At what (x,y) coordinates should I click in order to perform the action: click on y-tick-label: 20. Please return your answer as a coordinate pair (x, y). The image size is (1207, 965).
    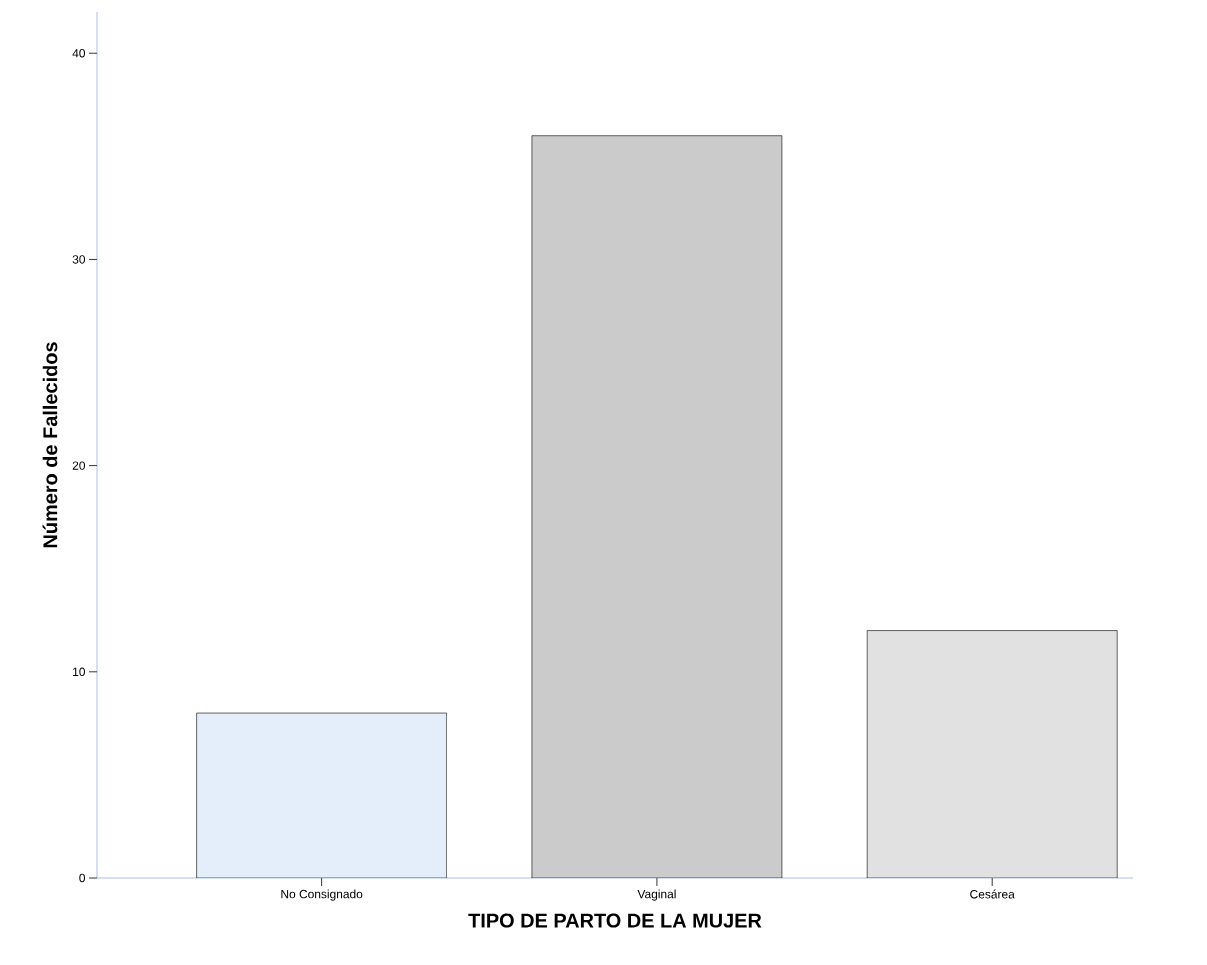
    Looking at the image, I should click on (79, 465).